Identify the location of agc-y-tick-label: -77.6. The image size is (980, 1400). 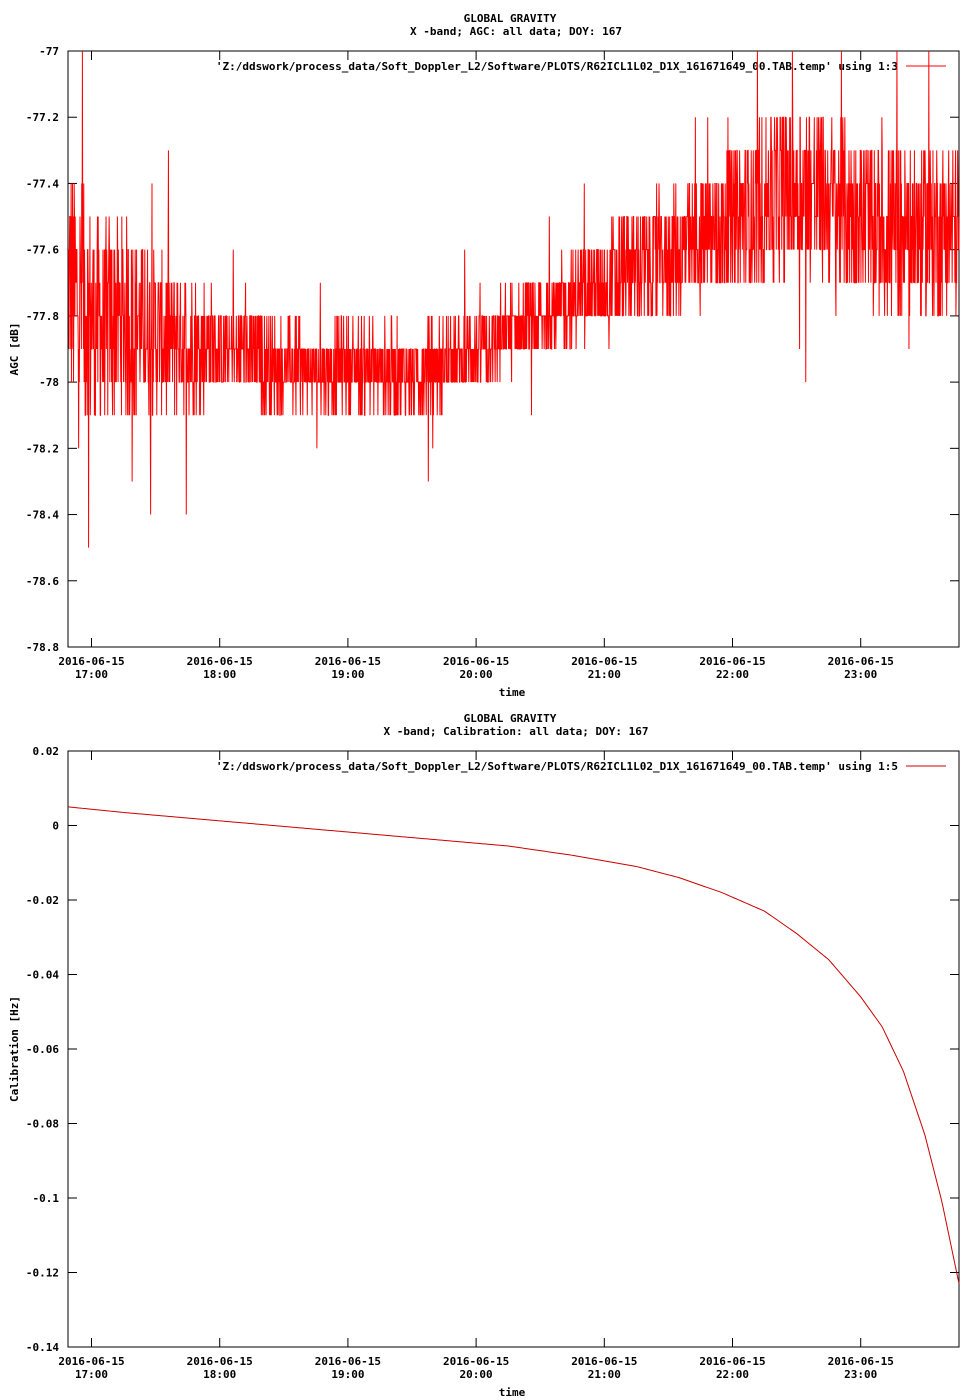
(42, 250).